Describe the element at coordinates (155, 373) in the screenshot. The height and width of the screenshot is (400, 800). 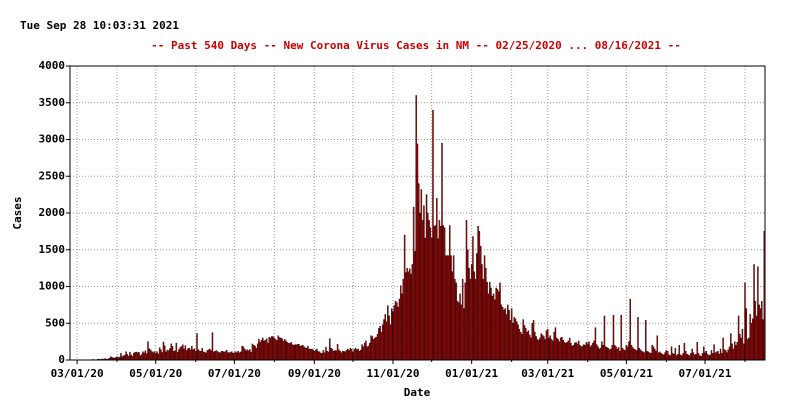
I see `x-tick-label: 05/01/20` at that location.